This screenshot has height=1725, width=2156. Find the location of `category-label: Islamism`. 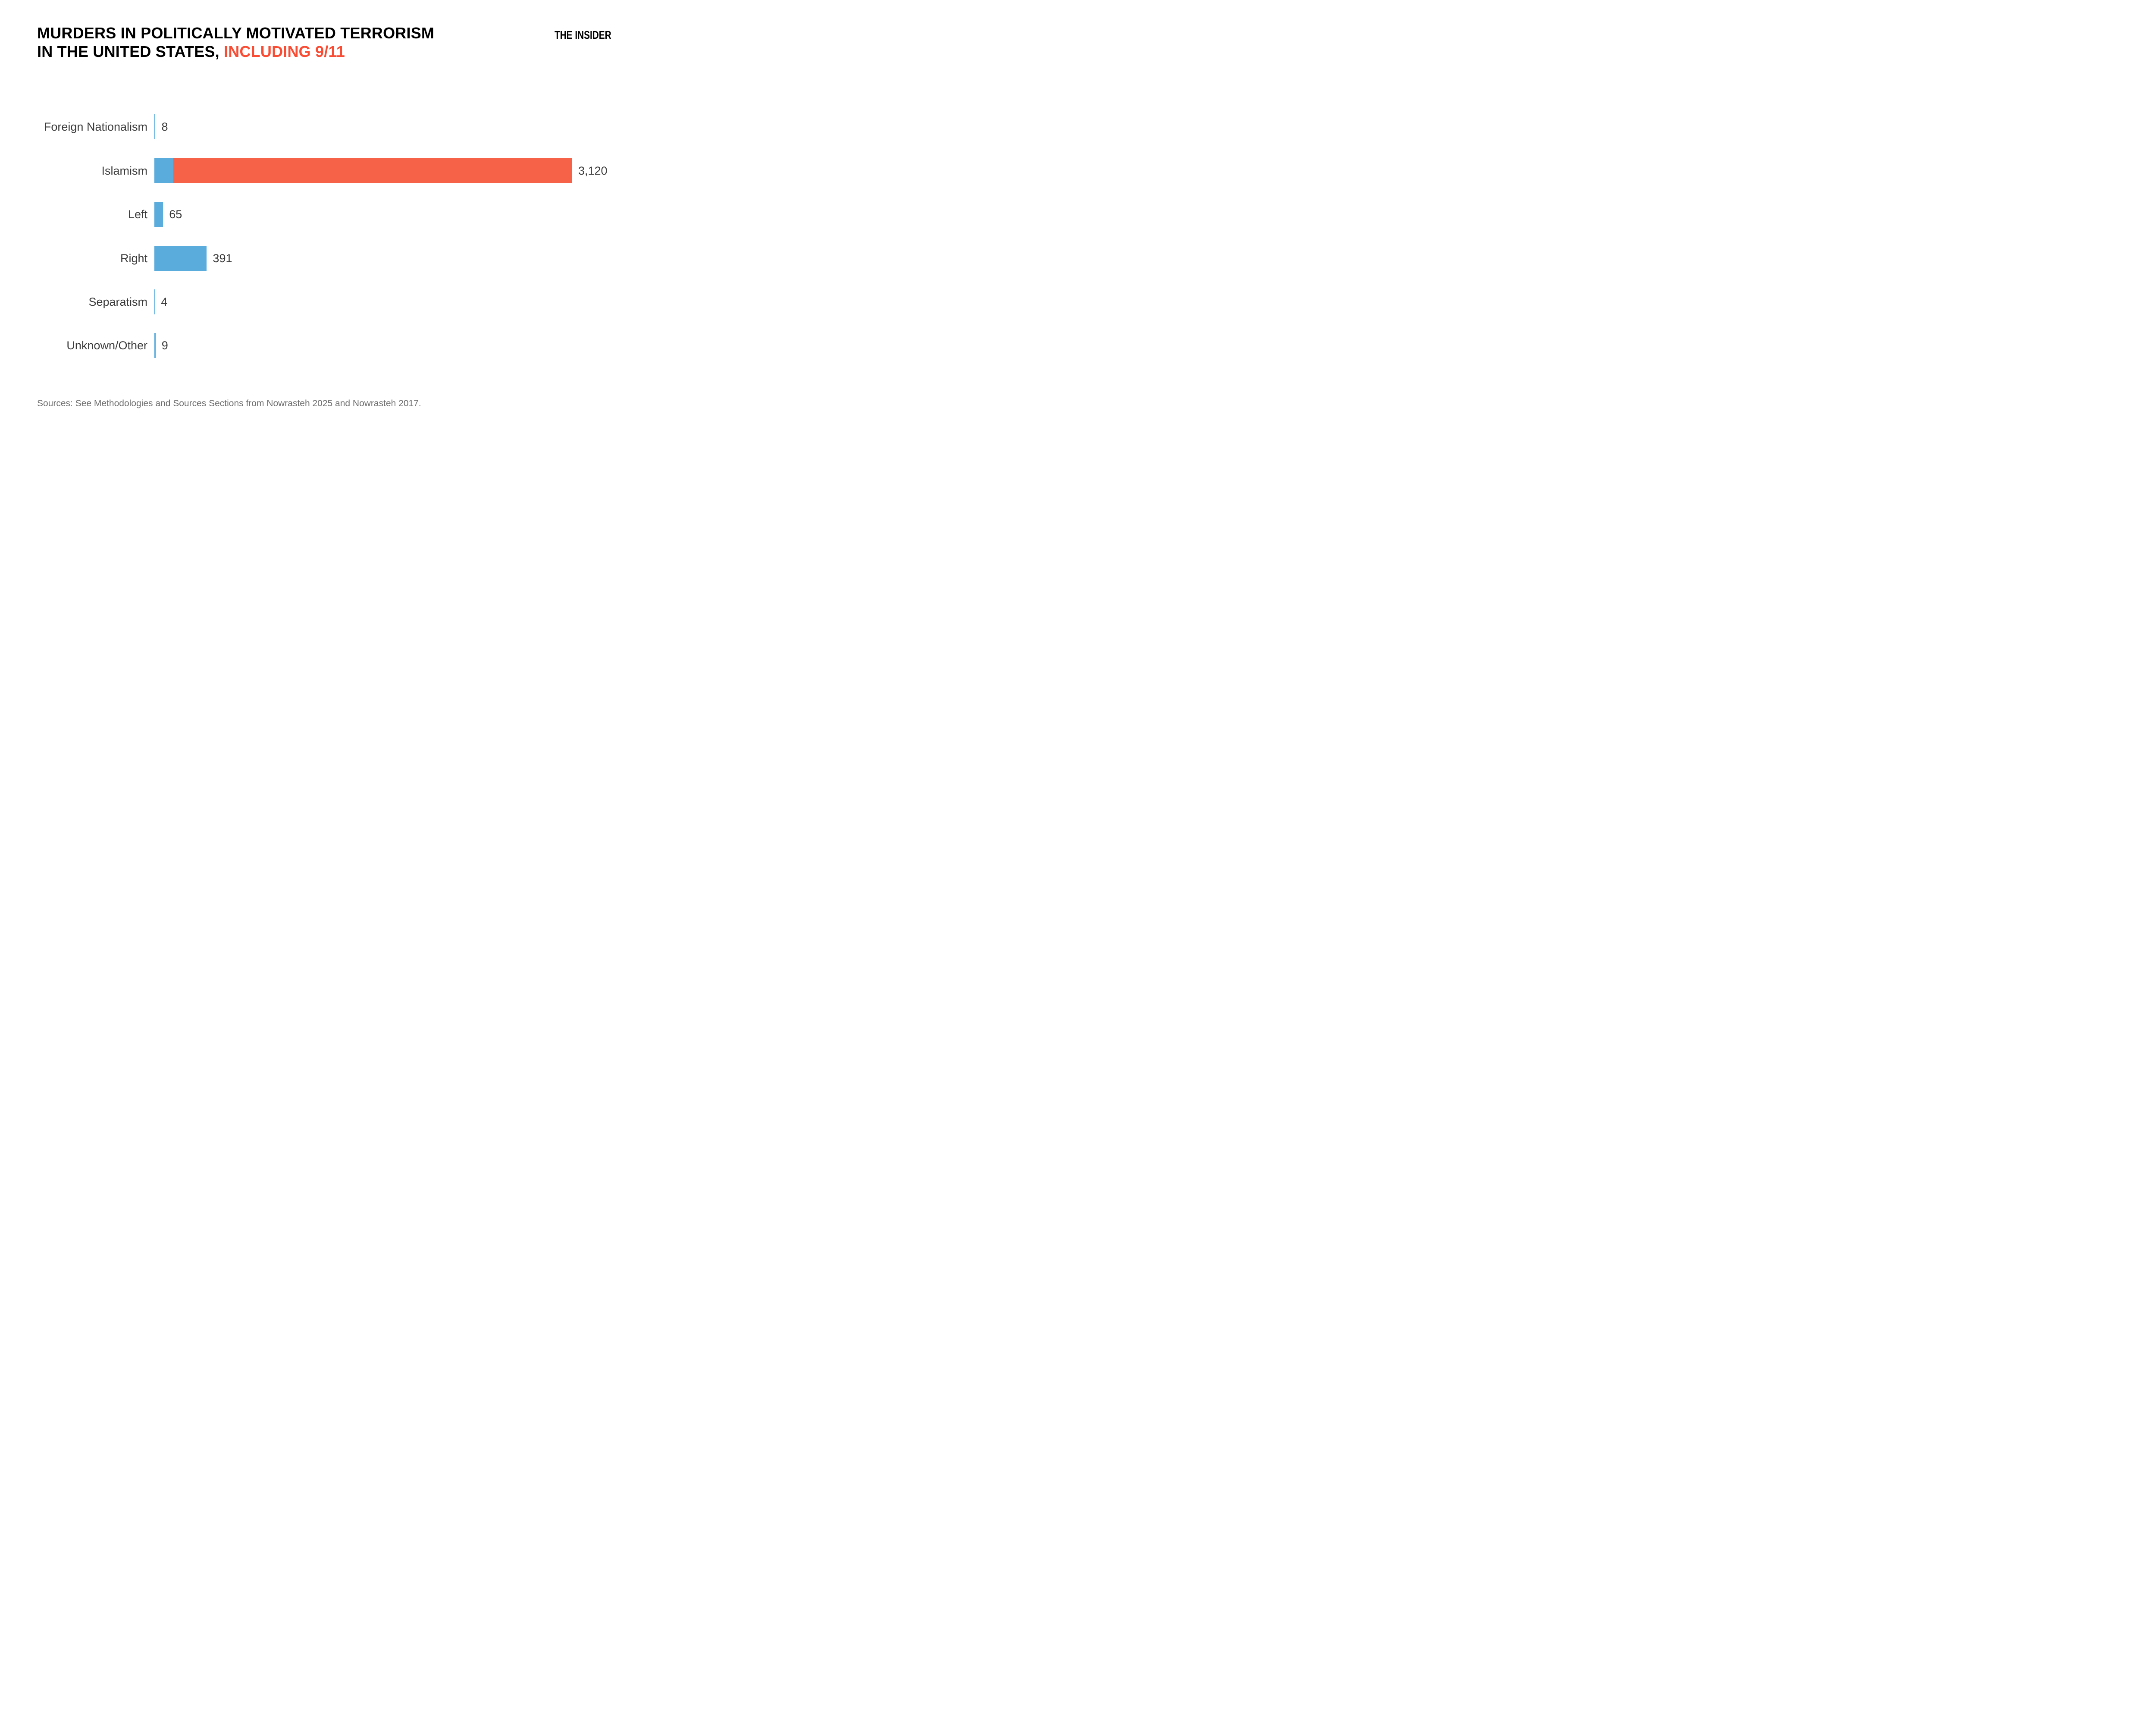

category-label: Islamism is located at coordinates (124, 171).